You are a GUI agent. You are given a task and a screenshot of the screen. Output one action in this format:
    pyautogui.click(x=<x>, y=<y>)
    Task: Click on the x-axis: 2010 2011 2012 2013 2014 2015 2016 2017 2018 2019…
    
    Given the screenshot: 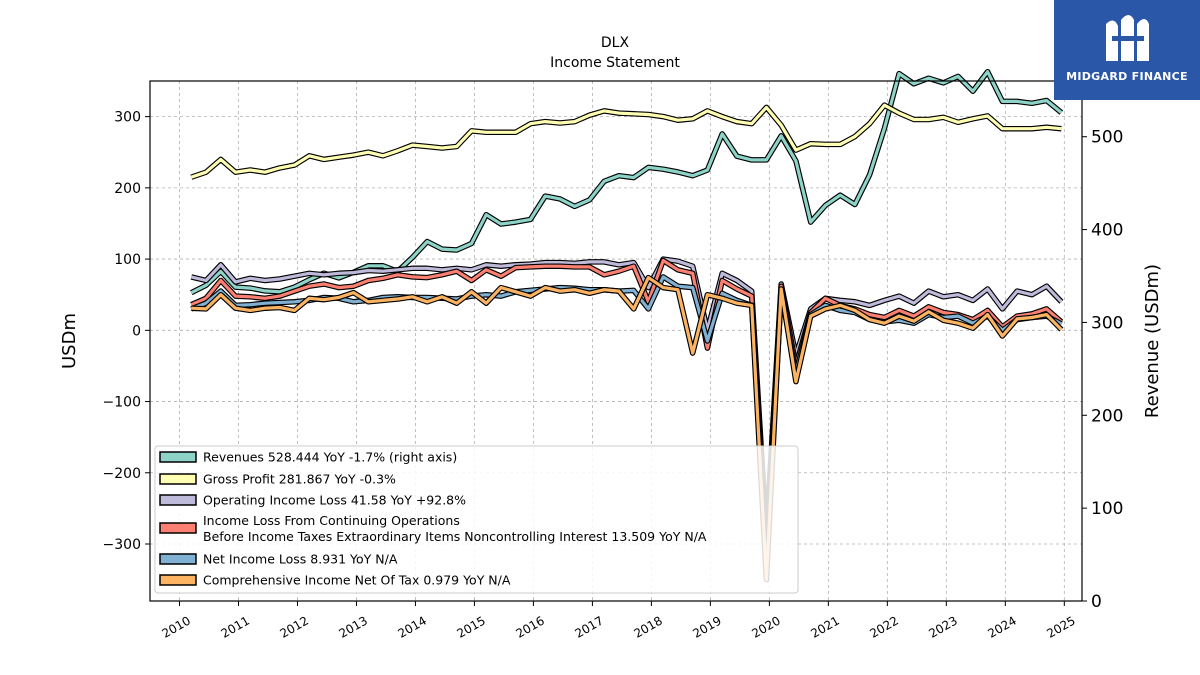 What is the action you would take?
    pyautogui.click(x=619, y=621)
    